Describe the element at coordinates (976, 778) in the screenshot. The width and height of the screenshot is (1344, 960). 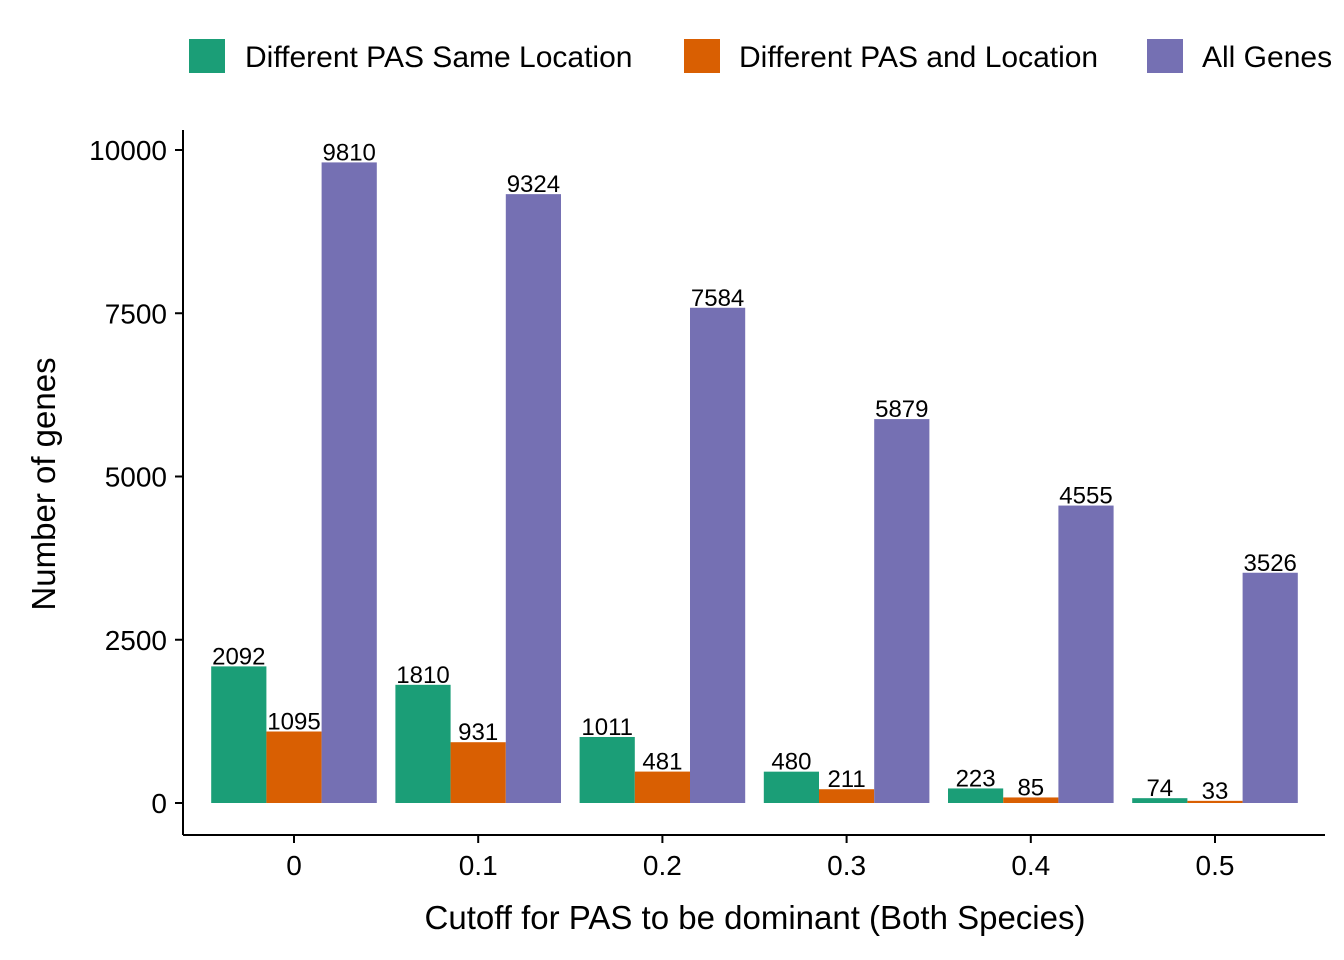
I see `data-label-different-pas-same-location-cutoff-0-4: 223` at that location.